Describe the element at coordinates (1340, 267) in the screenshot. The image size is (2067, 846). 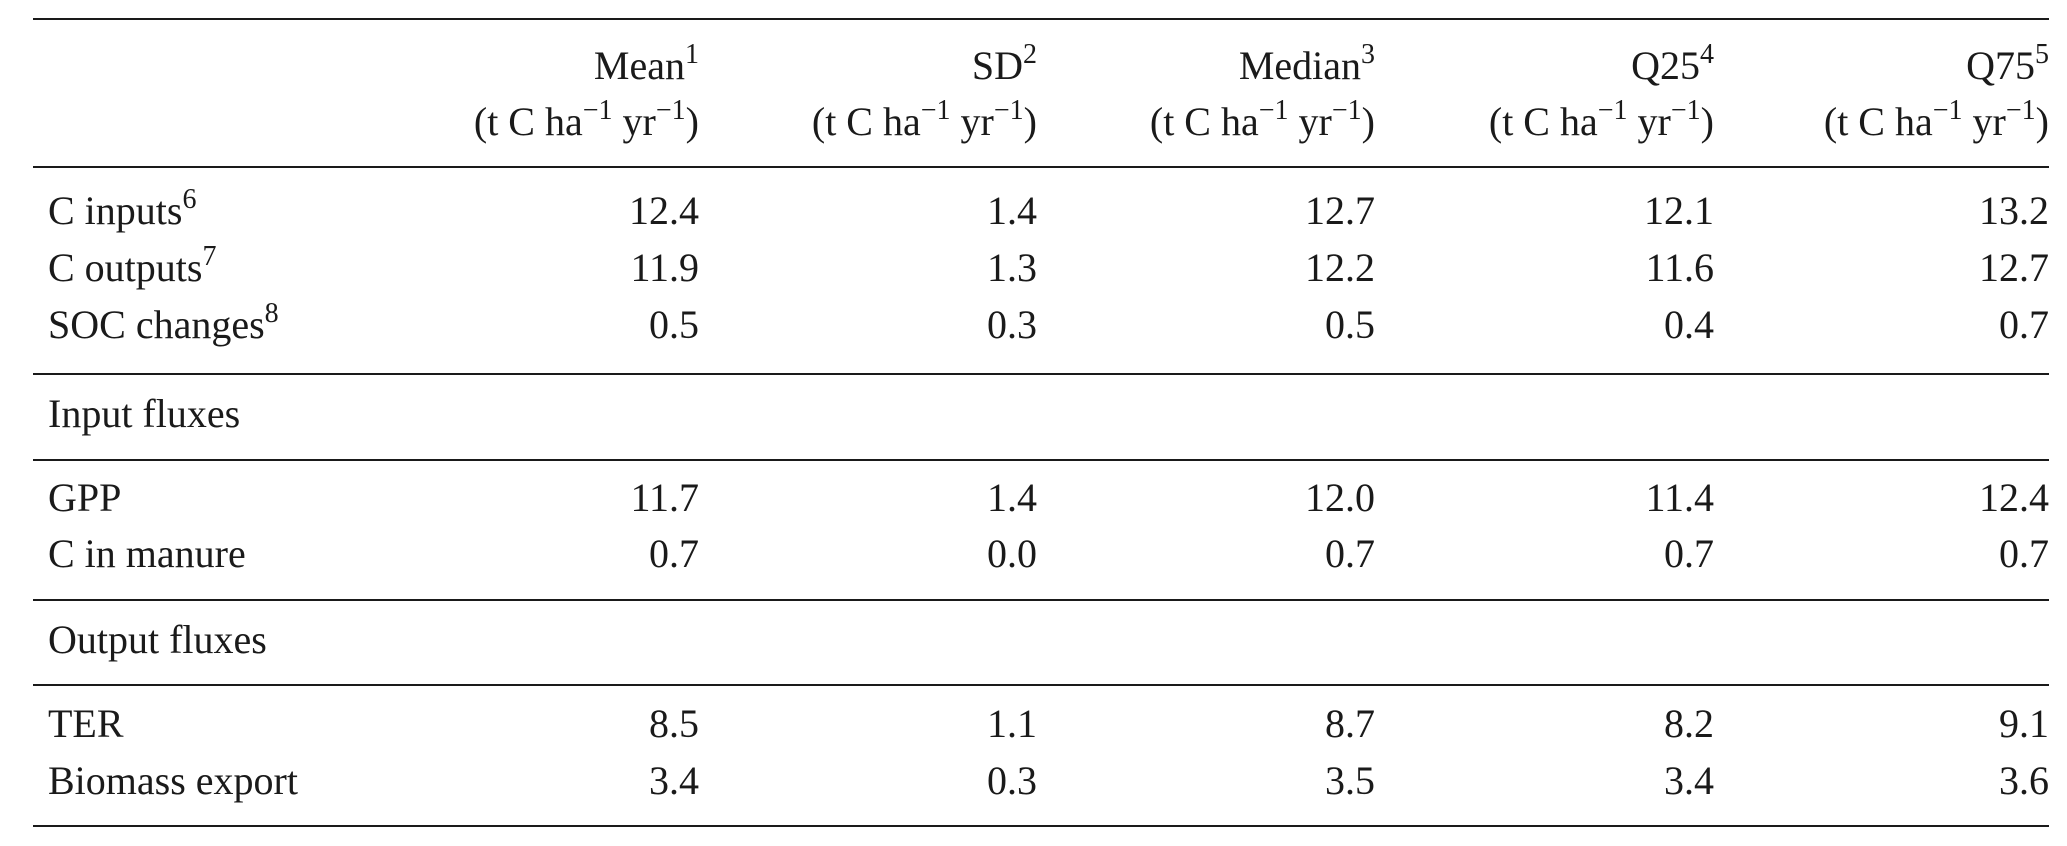
I see `cell-median: 12.2` at that location.